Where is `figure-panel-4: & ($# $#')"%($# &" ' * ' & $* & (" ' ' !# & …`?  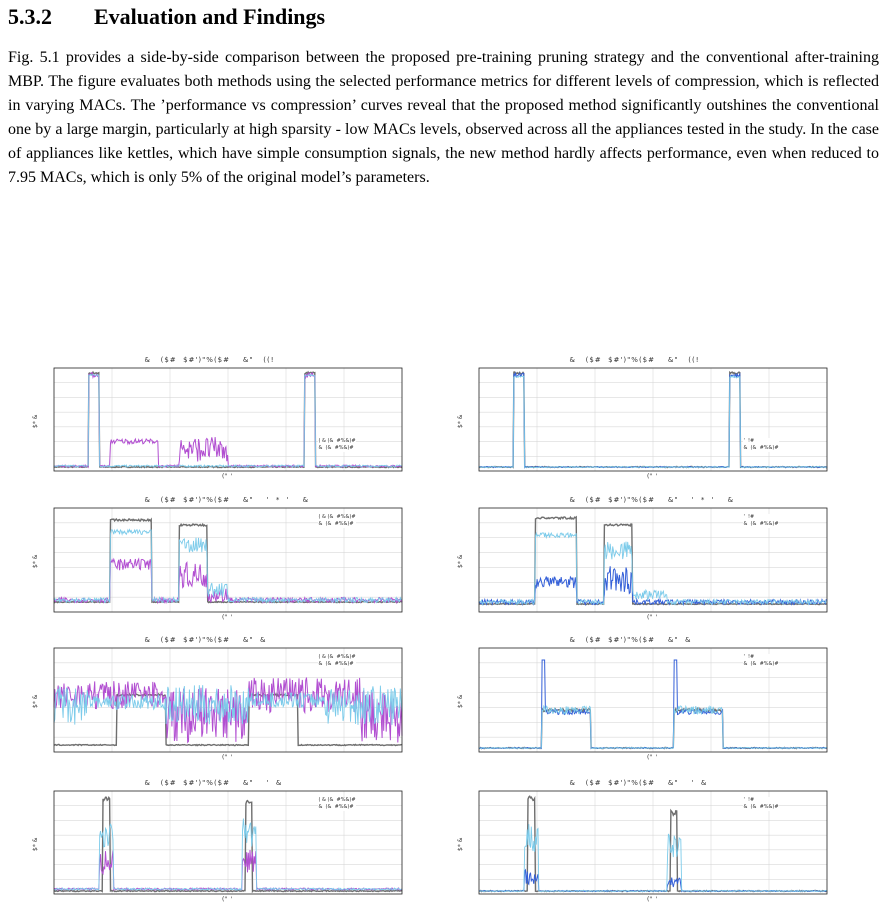
figure-panel-4: & ($# $#')"%($# &" ' * ' & $* & (" ' ' !# & … is located at coordinates (642, 558).